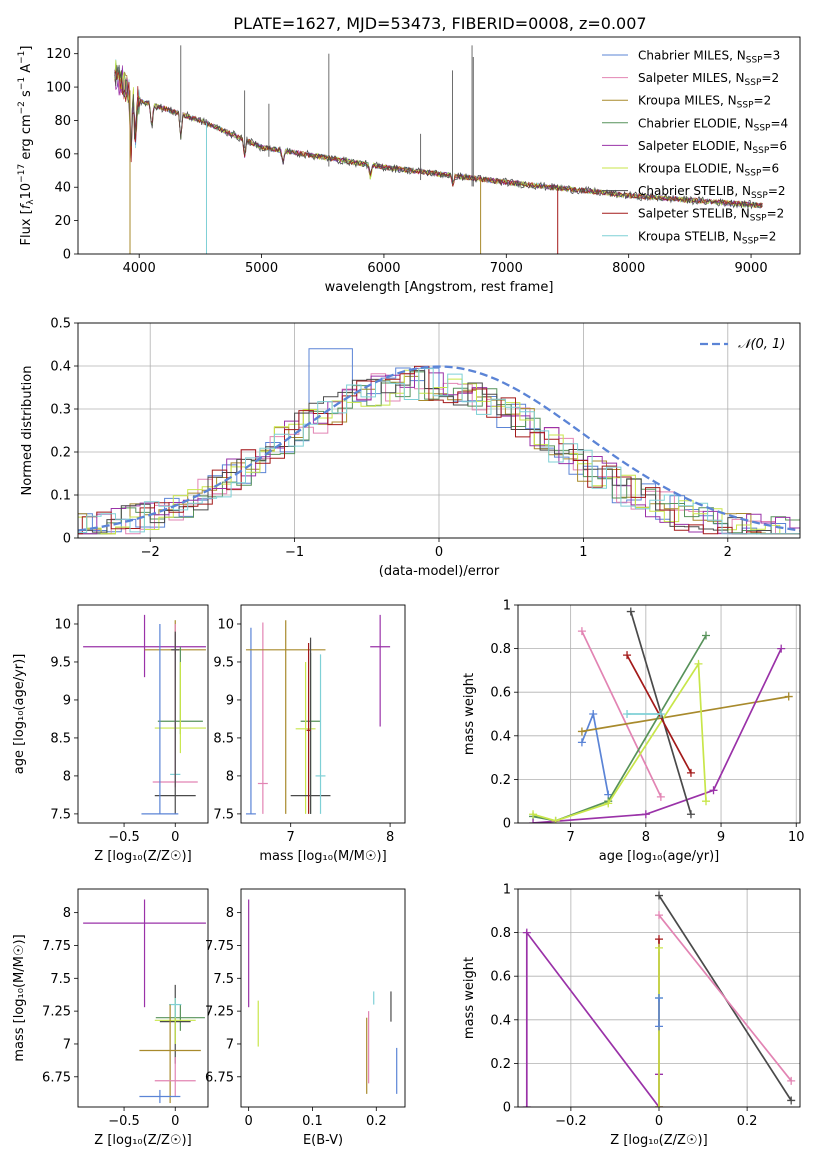  I want to click on x-tick-label: 0.1, so click(312, 1121).